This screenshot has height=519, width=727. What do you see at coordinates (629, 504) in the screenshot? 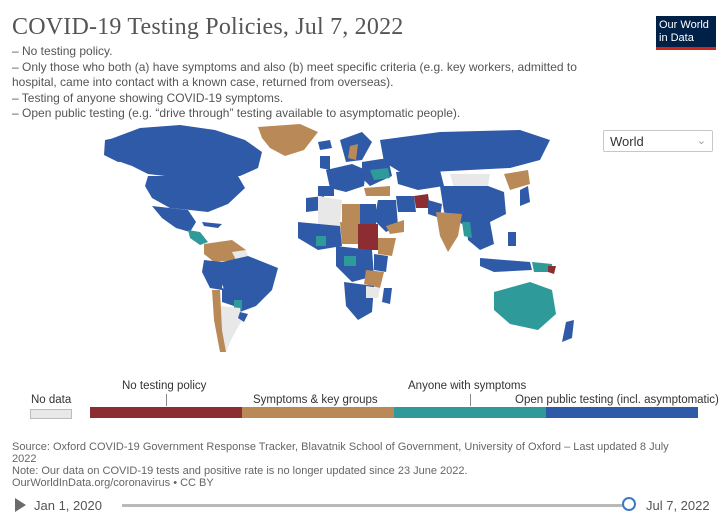
I see `timeline-slider-handle` at bounding box center [629, 504].